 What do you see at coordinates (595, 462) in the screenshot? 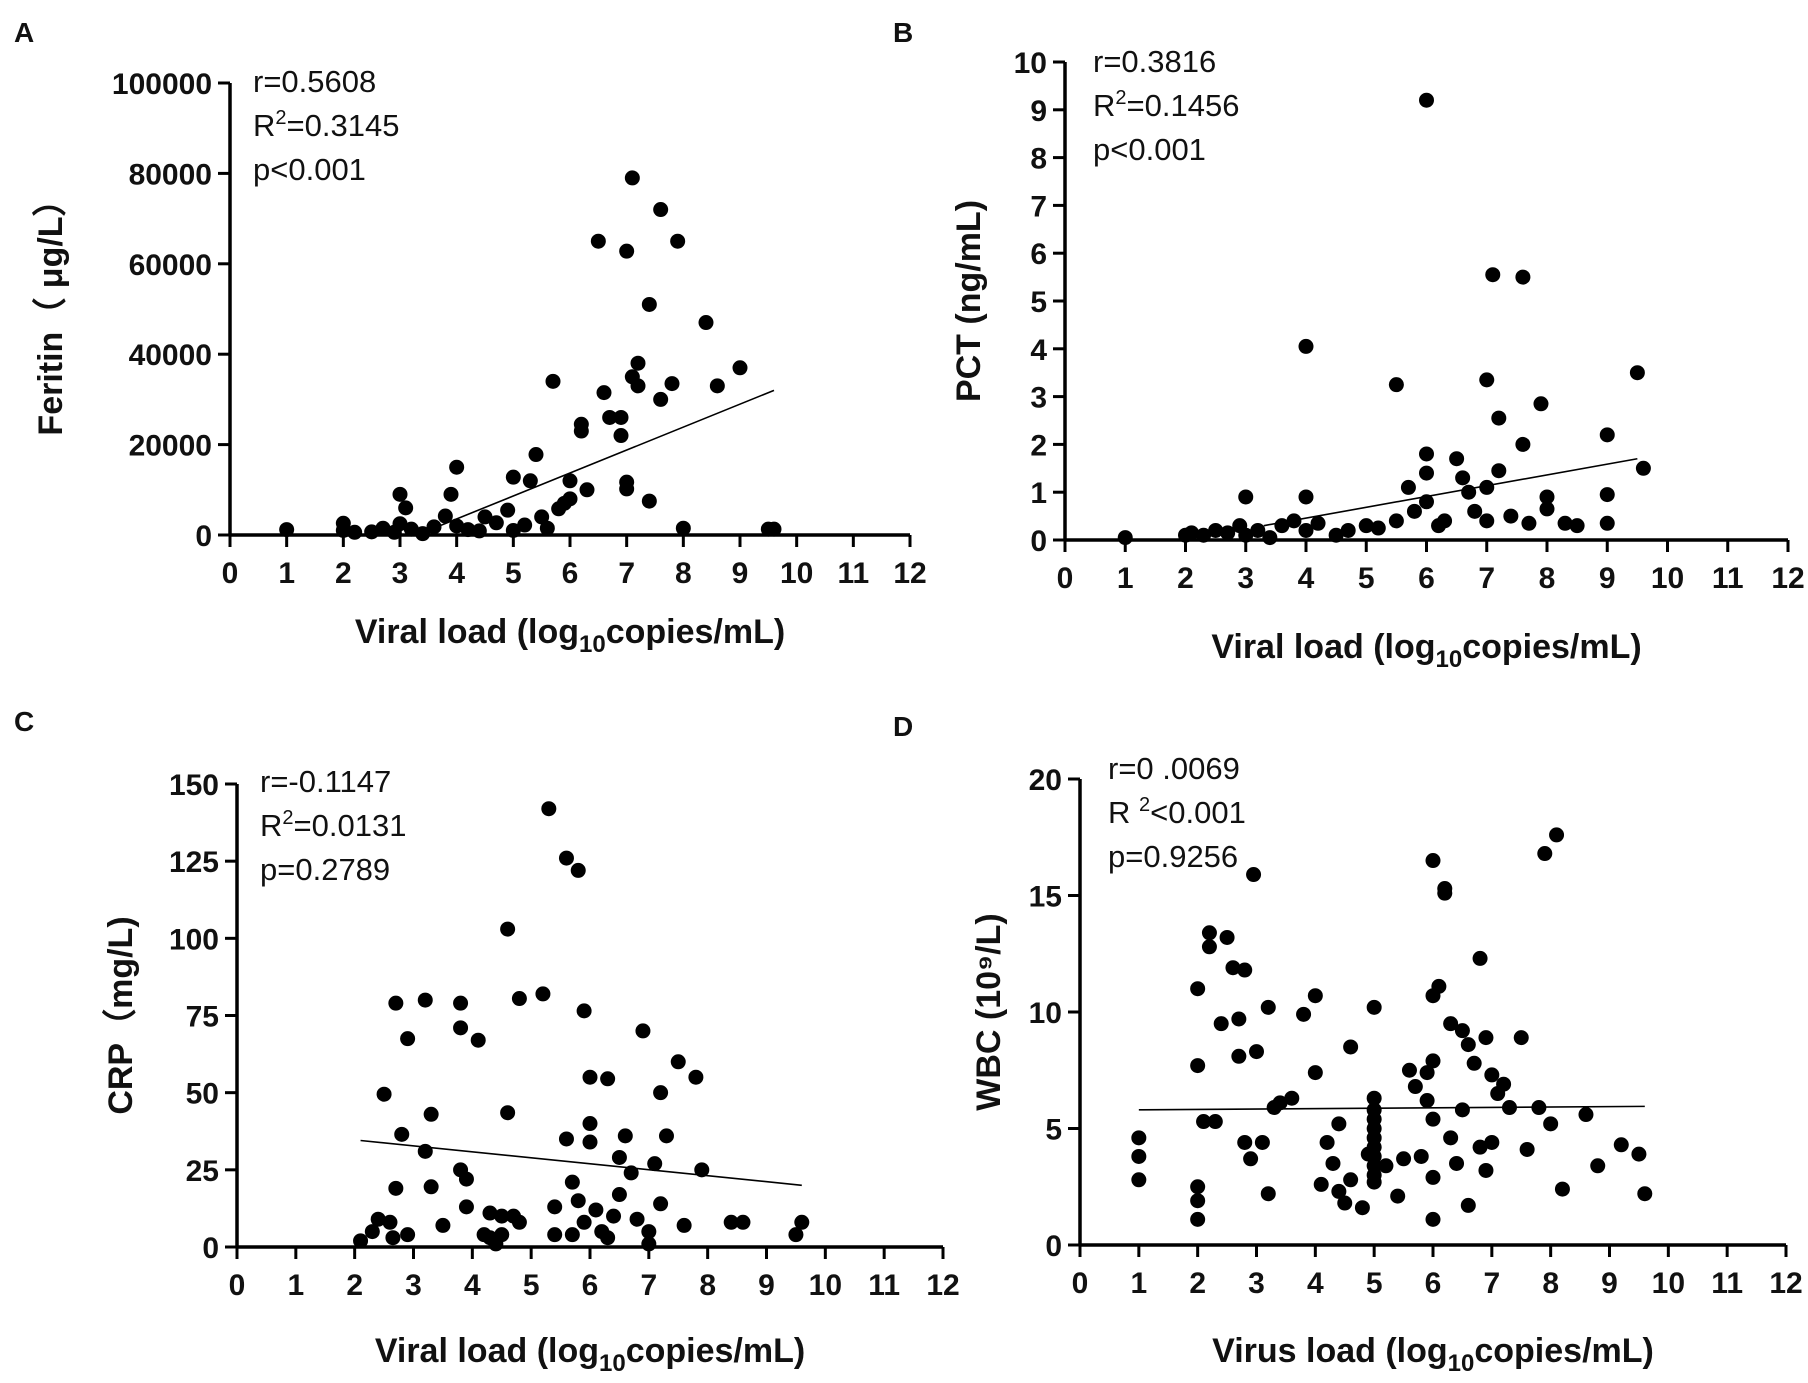
I see `regression-line` at bounding box center [595, 462].